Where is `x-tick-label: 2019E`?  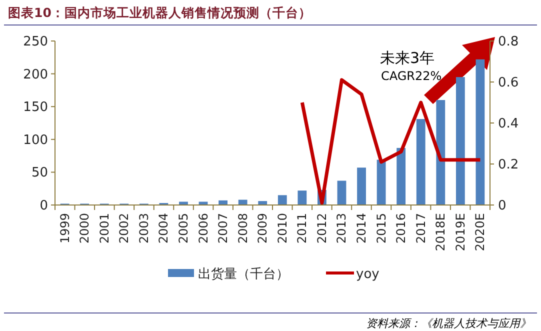
x-tick-label: 2019E is located at coordinates (460, 232).